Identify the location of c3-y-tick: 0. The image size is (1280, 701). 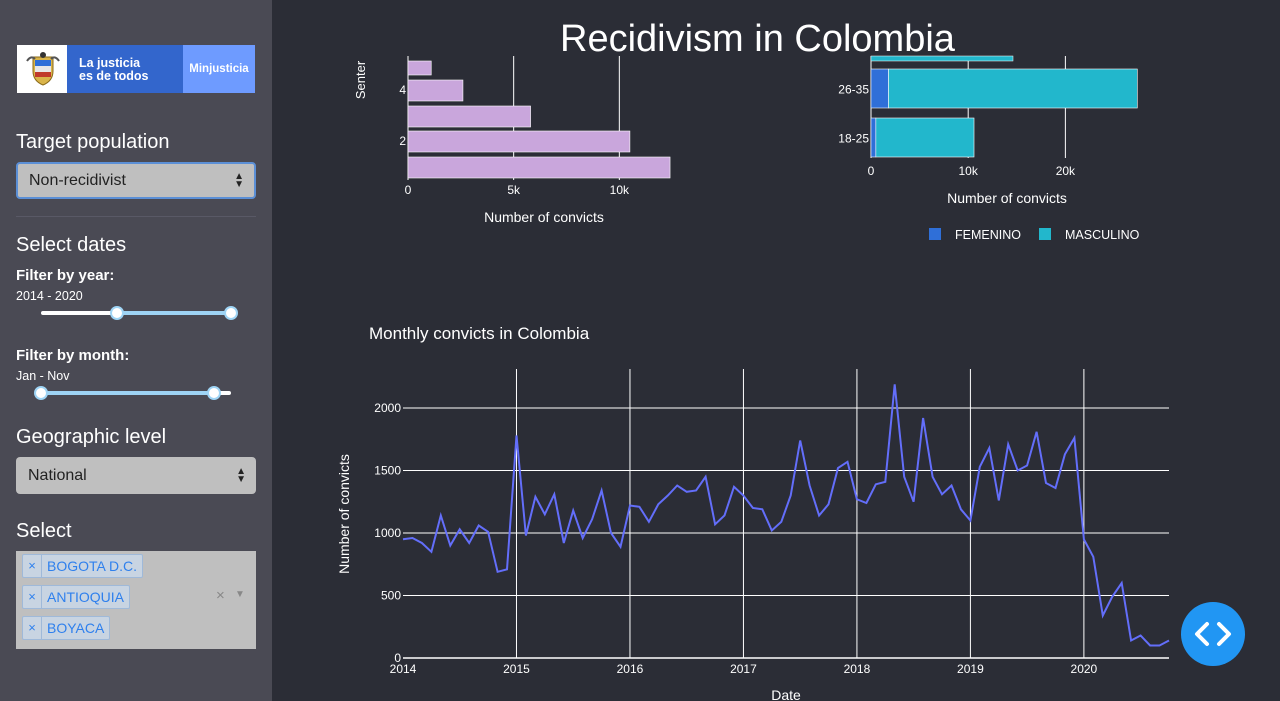
(397, 658).